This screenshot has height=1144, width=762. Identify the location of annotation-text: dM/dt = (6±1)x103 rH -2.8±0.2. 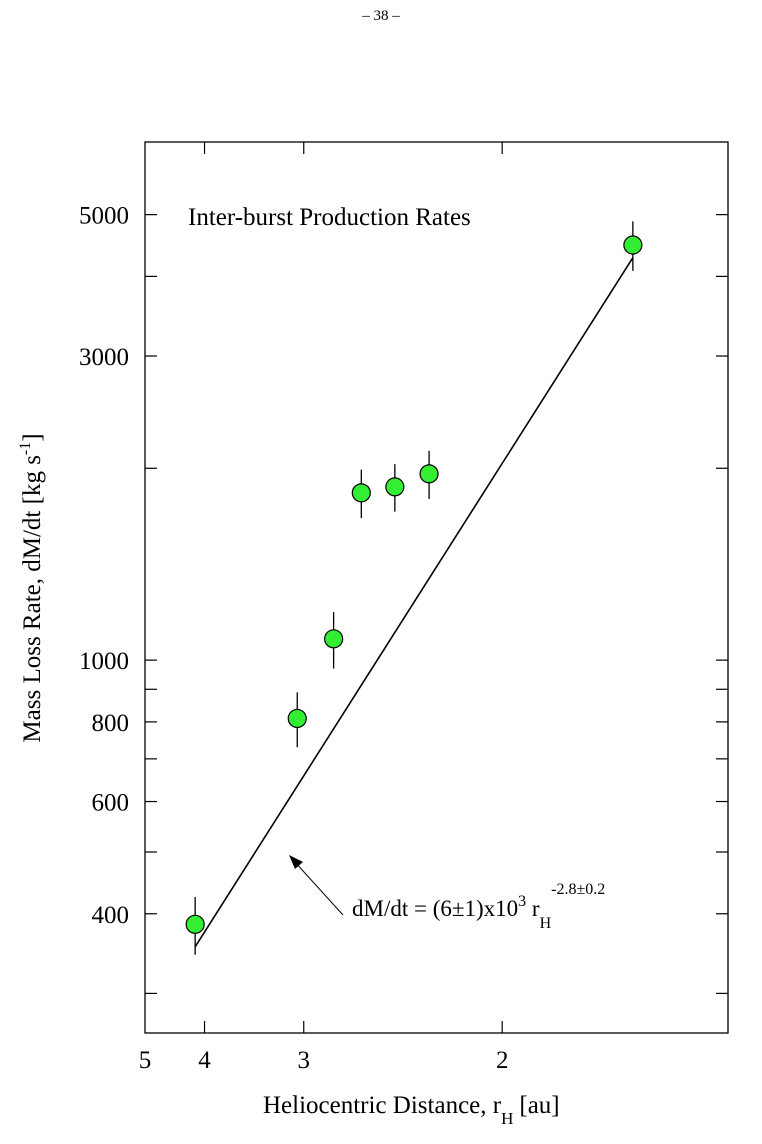
(478, 906).